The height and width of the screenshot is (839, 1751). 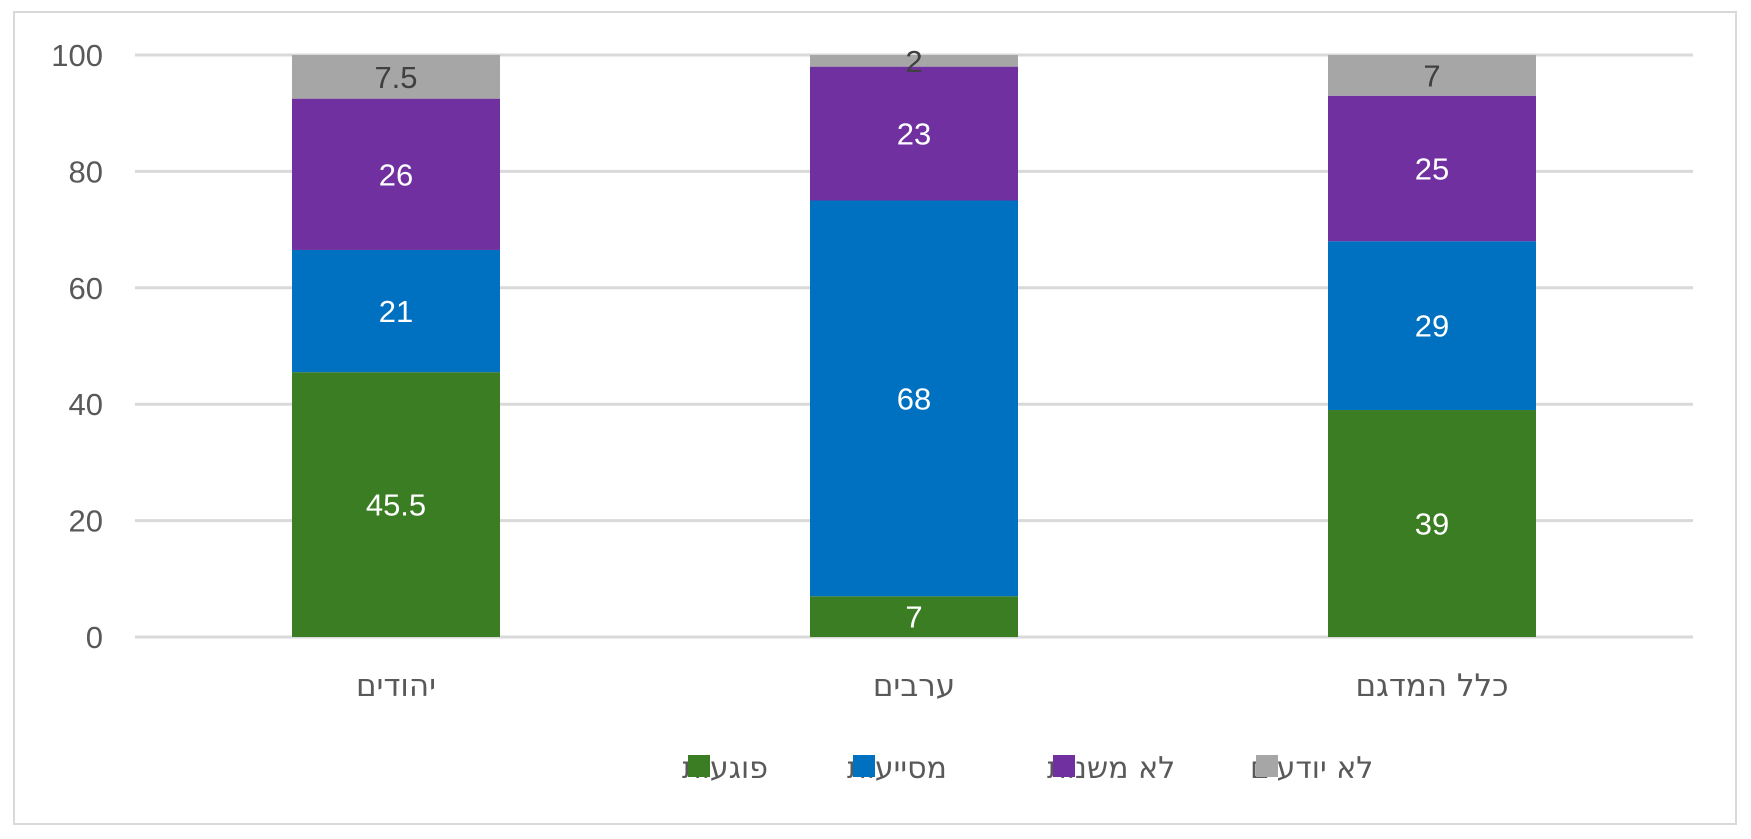 I want to click on data-label: 39, so click(x=1432, y=524).